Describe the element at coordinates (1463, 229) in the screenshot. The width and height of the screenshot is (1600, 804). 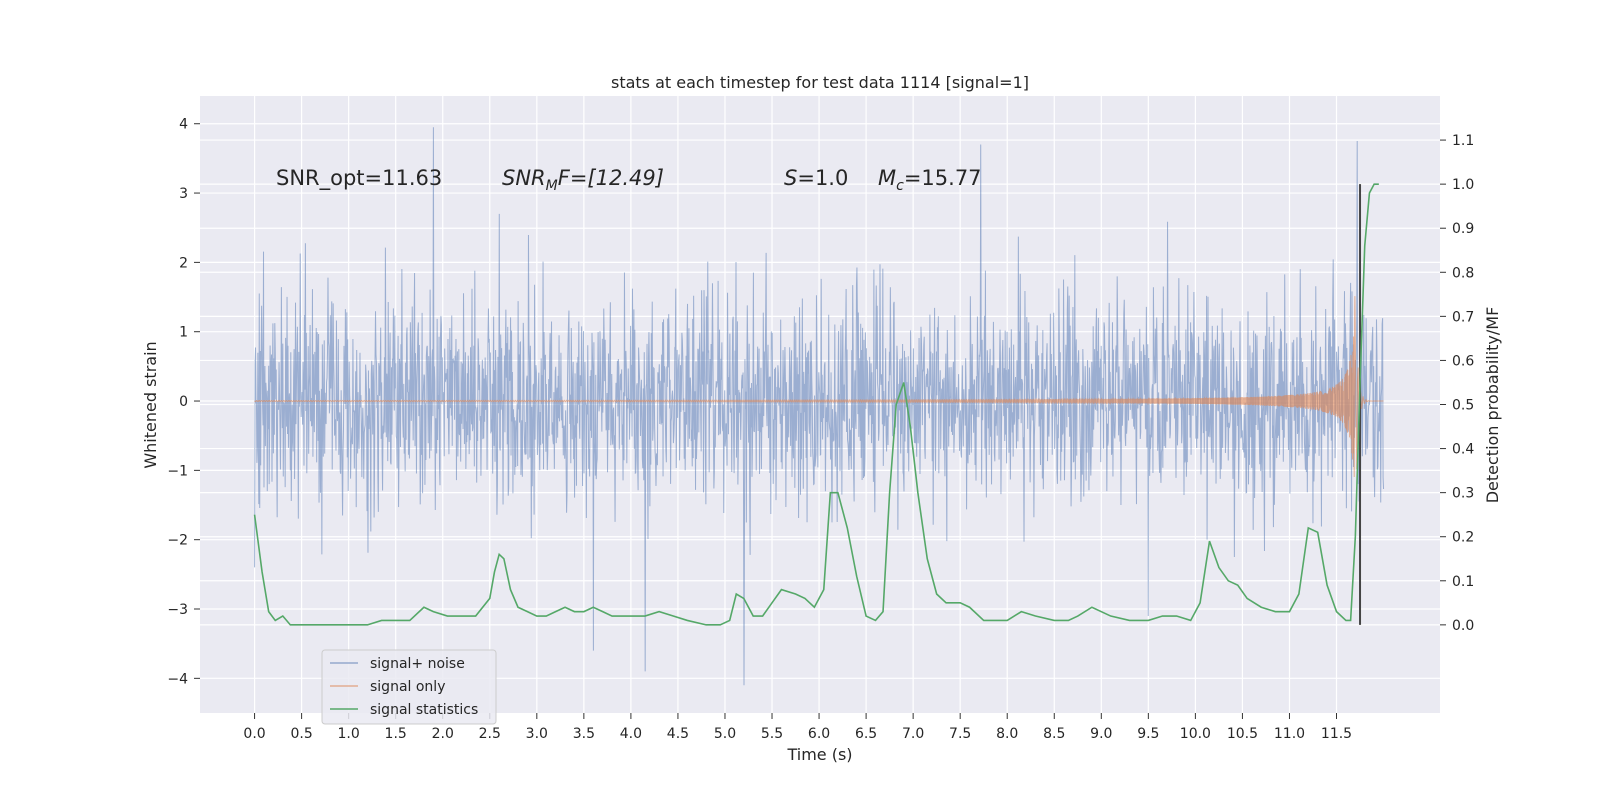
I see `y-right-tick-label-2: 0.9` at that location.